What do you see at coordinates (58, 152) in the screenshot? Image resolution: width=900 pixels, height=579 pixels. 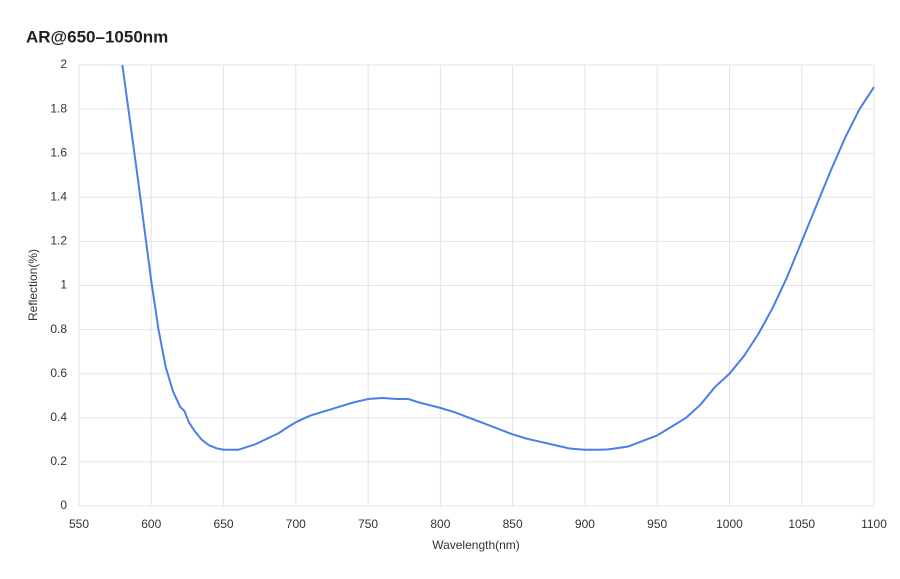 I see `y-tick-label: 1.6` at bounding box center [58, 152].